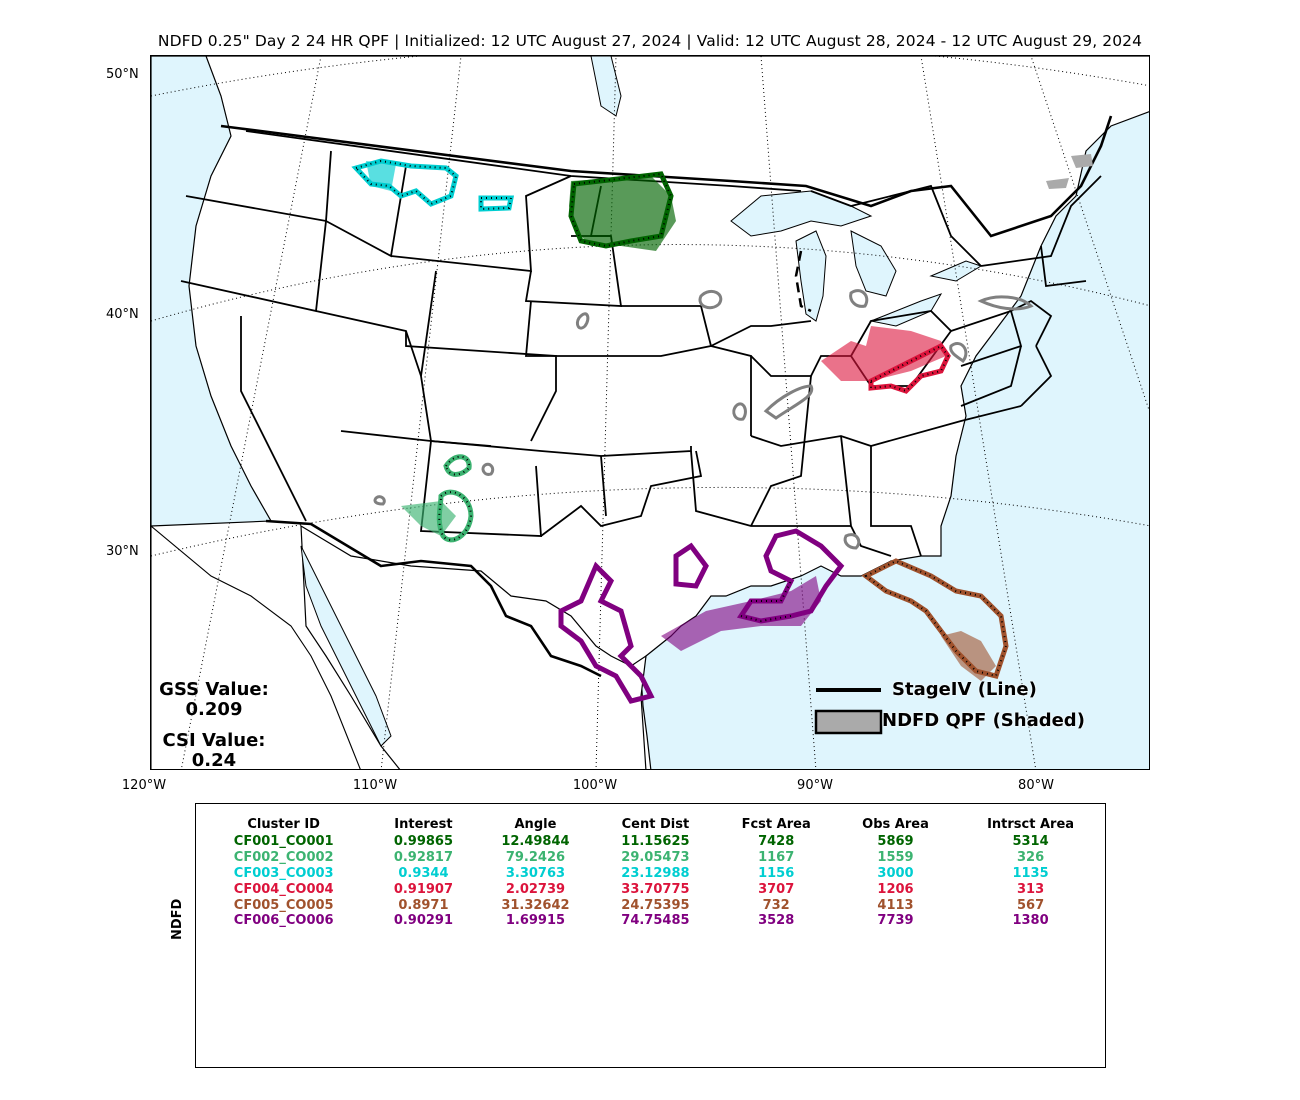  I want to click on cf005-fcst-shade, so click(968, 656).